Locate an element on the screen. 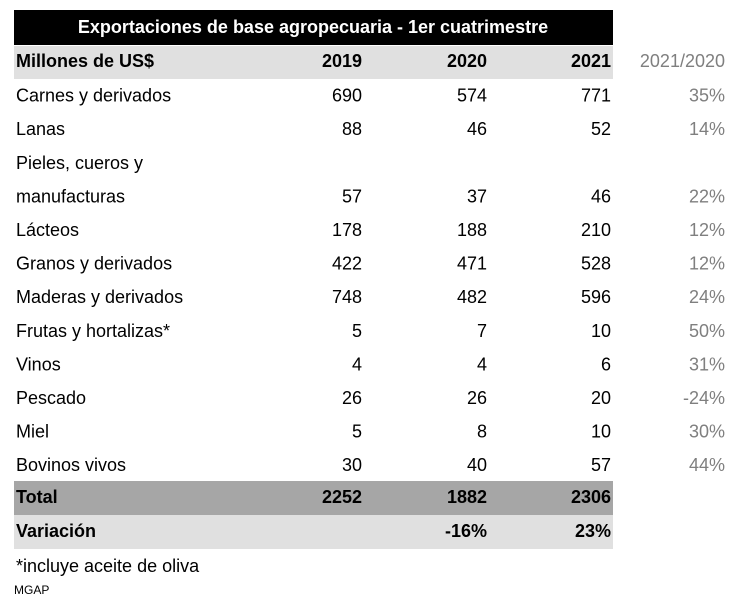  row-label: Granos y derivados is located at coordinates (94, 264).